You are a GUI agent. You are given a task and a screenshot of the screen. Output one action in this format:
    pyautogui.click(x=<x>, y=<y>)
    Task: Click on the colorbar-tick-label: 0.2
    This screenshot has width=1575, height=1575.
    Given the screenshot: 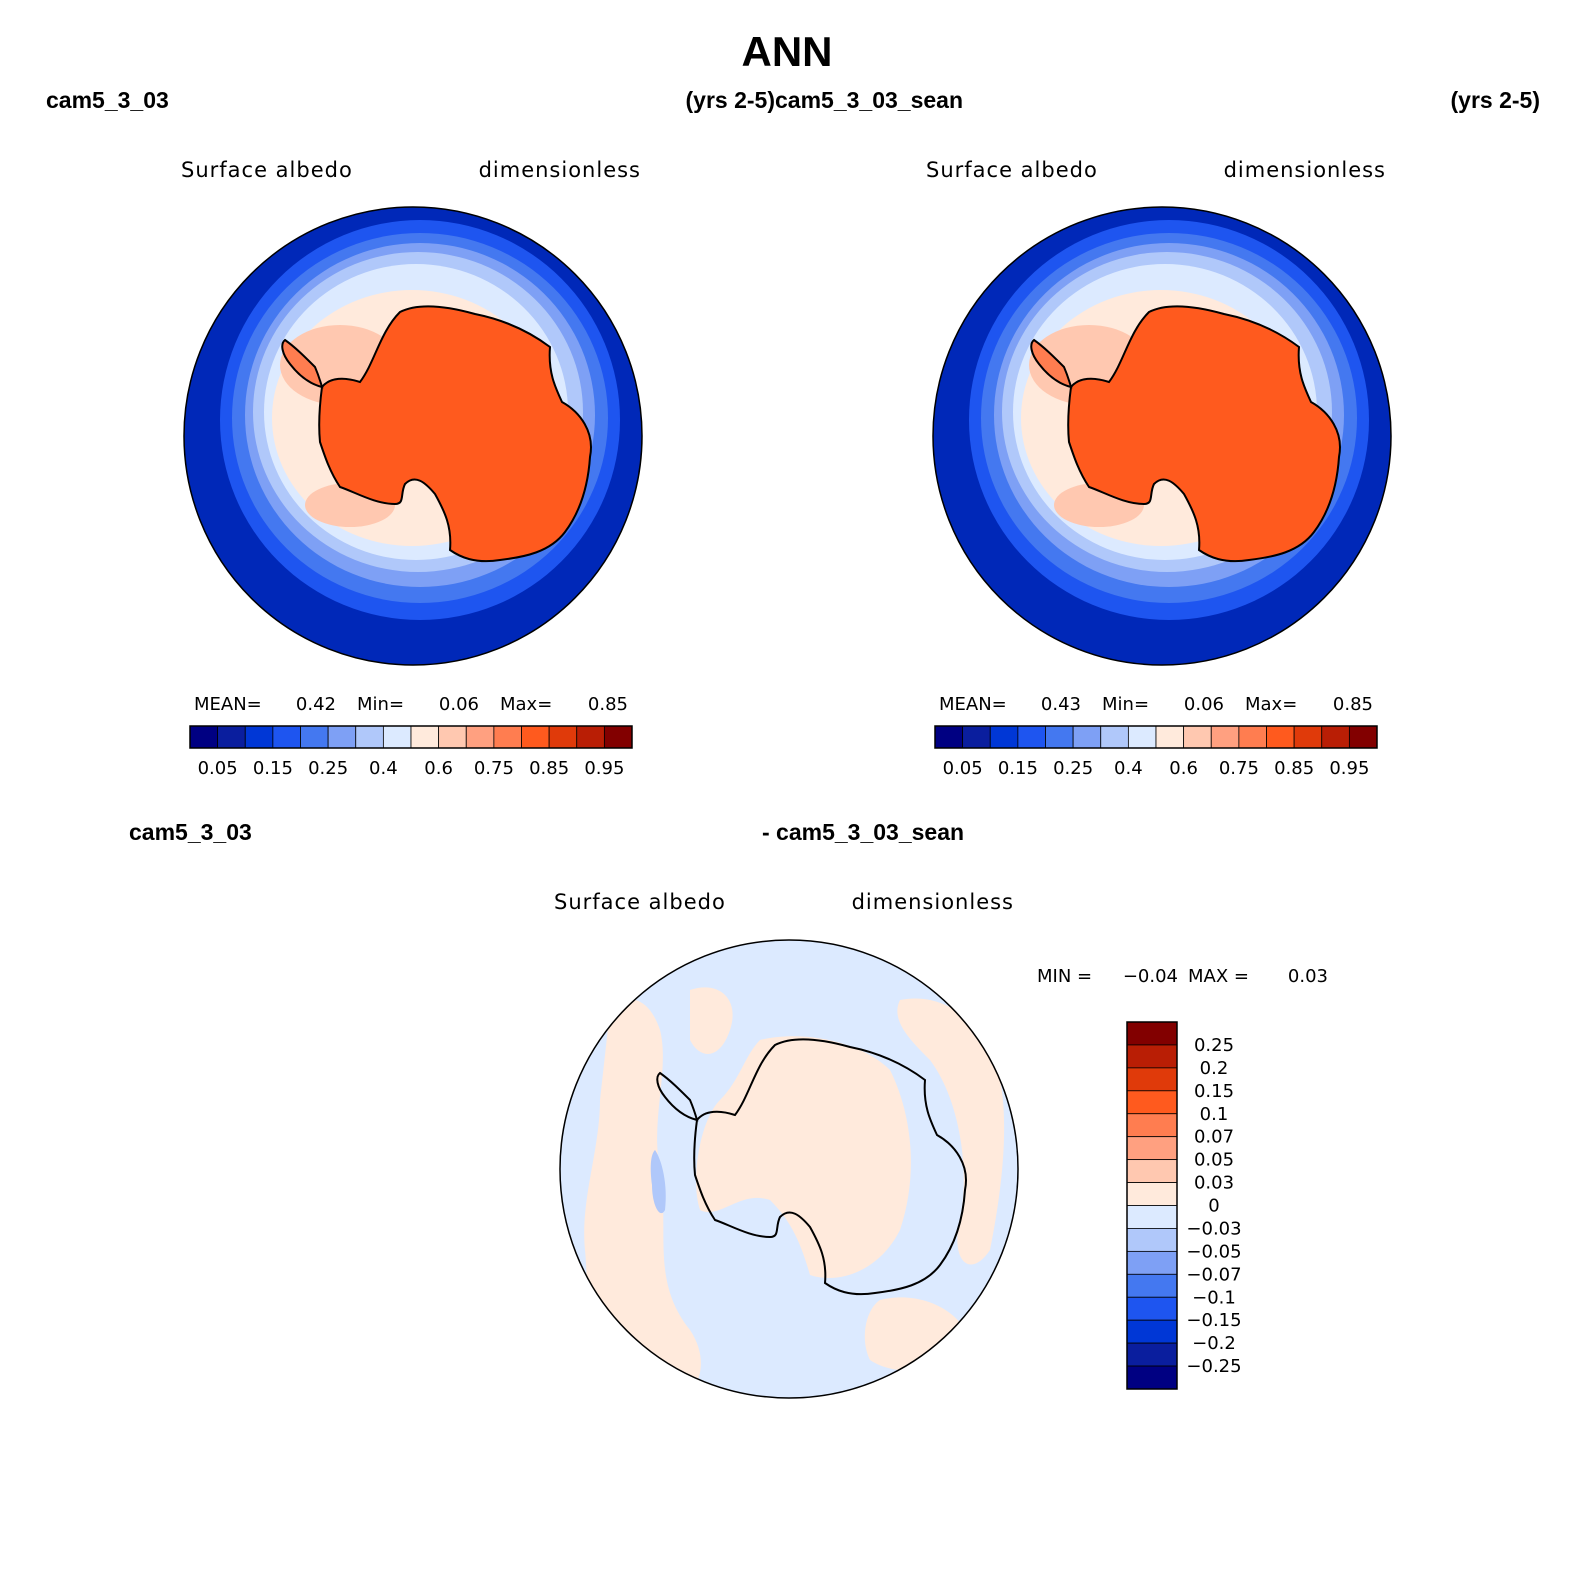 What is the action you would take?
    pyautogui.click(x=1214, y=1068)
    